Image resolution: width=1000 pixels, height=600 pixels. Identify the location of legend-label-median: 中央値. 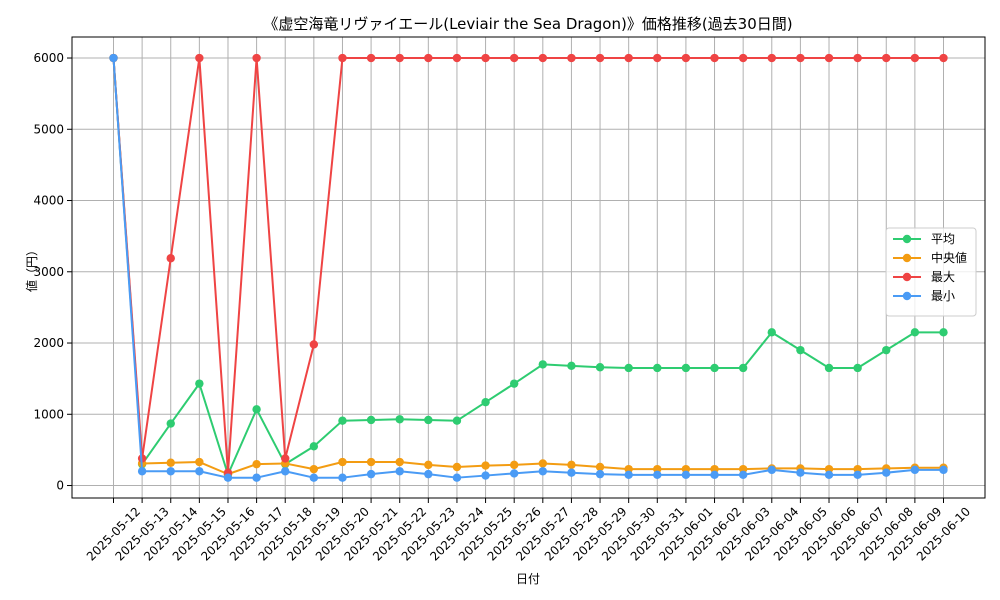
(949, 257).